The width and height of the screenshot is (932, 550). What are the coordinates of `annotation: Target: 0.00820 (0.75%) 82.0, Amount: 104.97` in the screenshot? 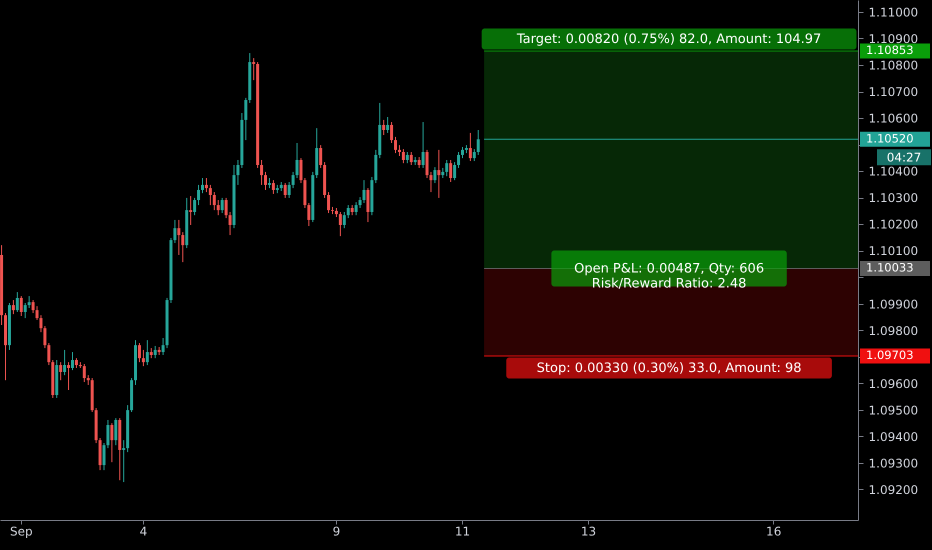 It's located at (669, 39).